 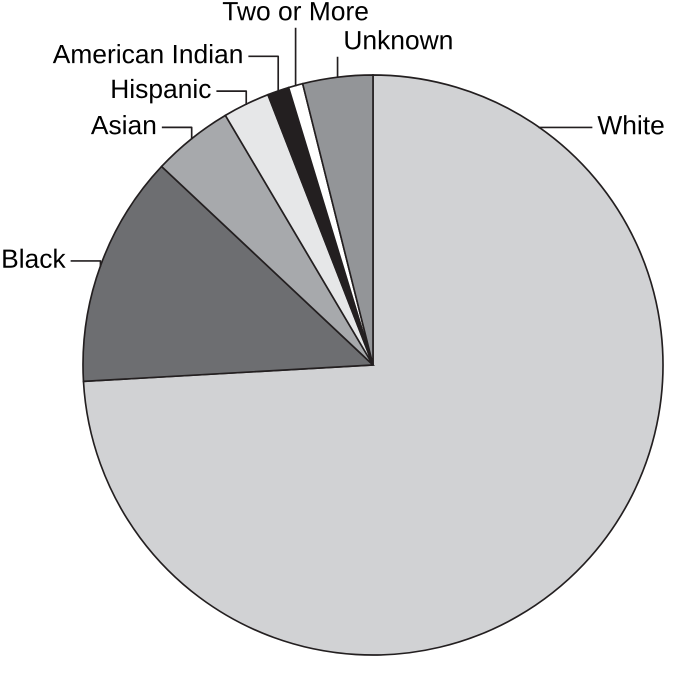 What do you see at coordinates (34, 258) in the screenshot?
I see `slice-label: Black` at bounding box center [34, 258].